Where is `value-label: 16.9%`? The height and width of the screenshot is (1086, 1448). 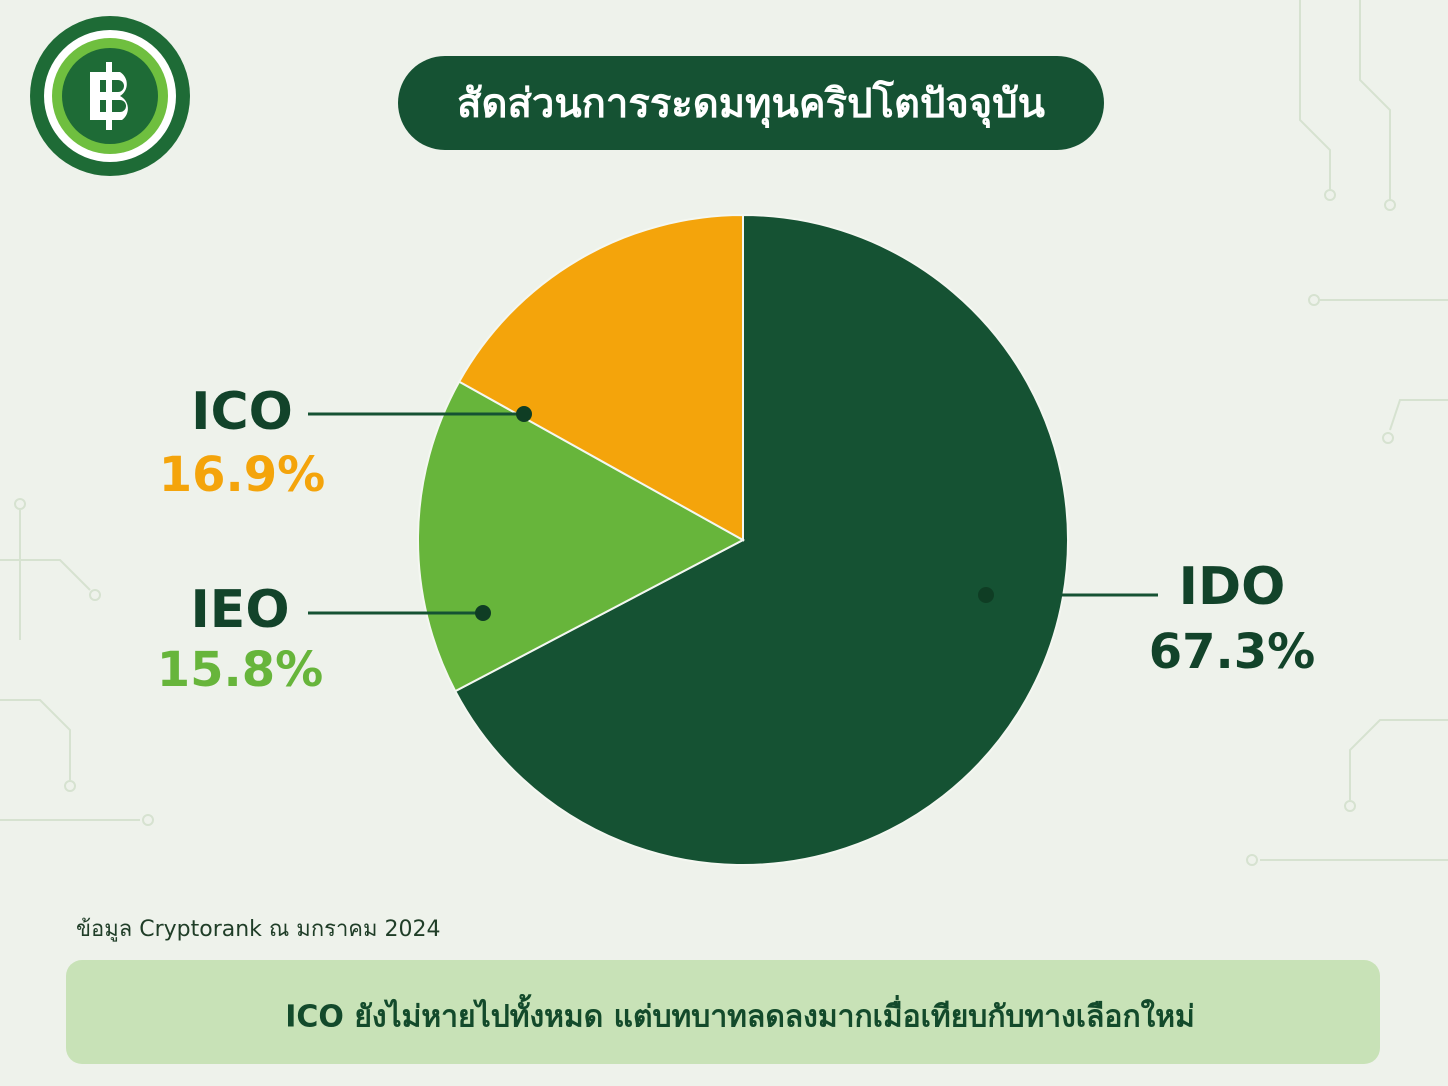
value-label: 16.9% is located at coordinates (242, 475).